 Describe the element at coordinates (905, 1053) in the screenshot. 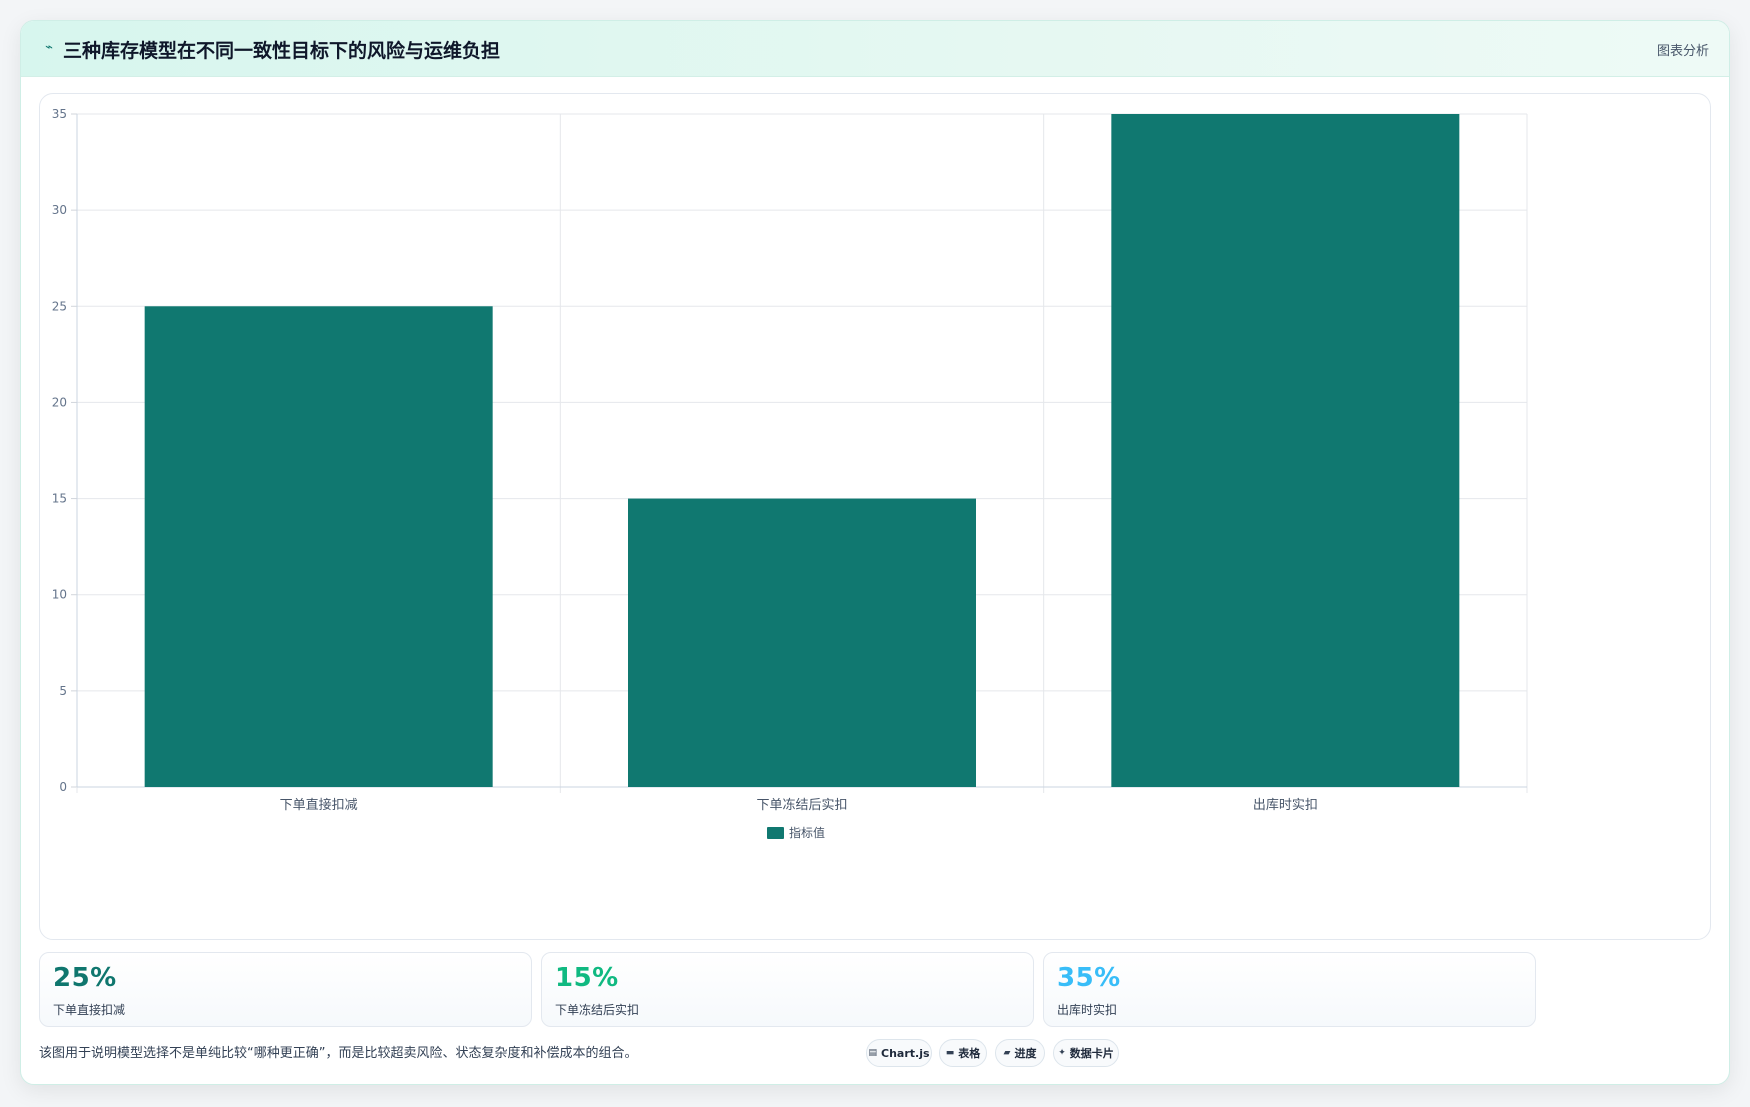

I see `chip-label: Chart.js` at that location.